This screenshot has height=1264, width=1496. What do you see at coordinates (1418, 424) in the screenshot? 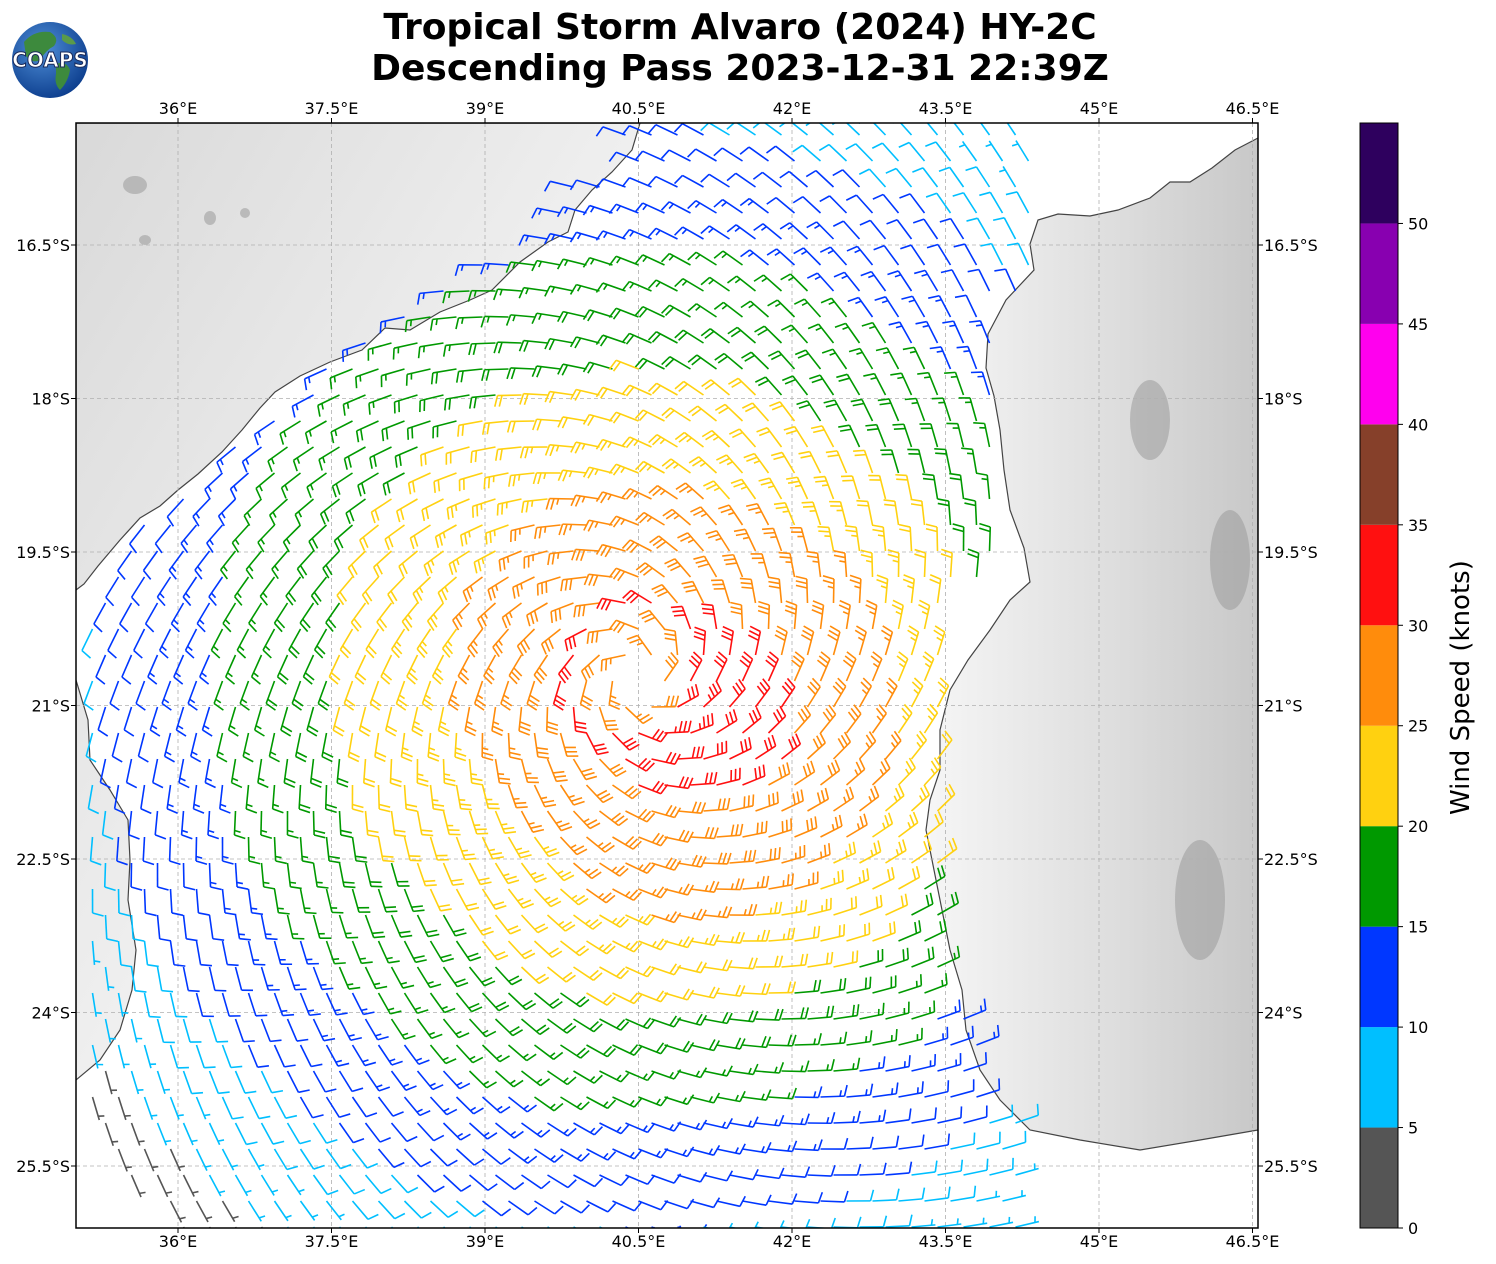
I see `colorbar-tick-label: 40` at bounding box center [1418, 424].